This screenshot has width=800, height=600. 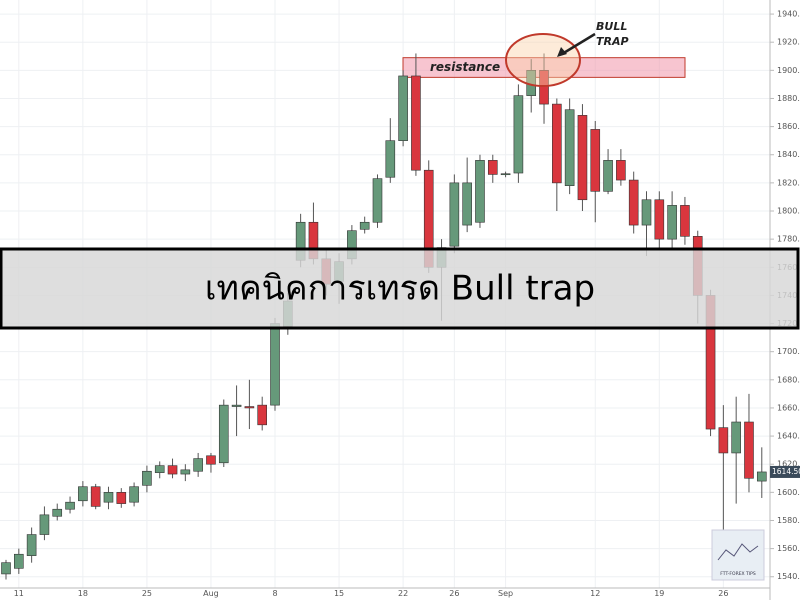 What do you see at coordinates (738, 574) in the screenshot?
I see `watermark-text: FTT-FOREX TIPS` at bounding box center [738, 574].